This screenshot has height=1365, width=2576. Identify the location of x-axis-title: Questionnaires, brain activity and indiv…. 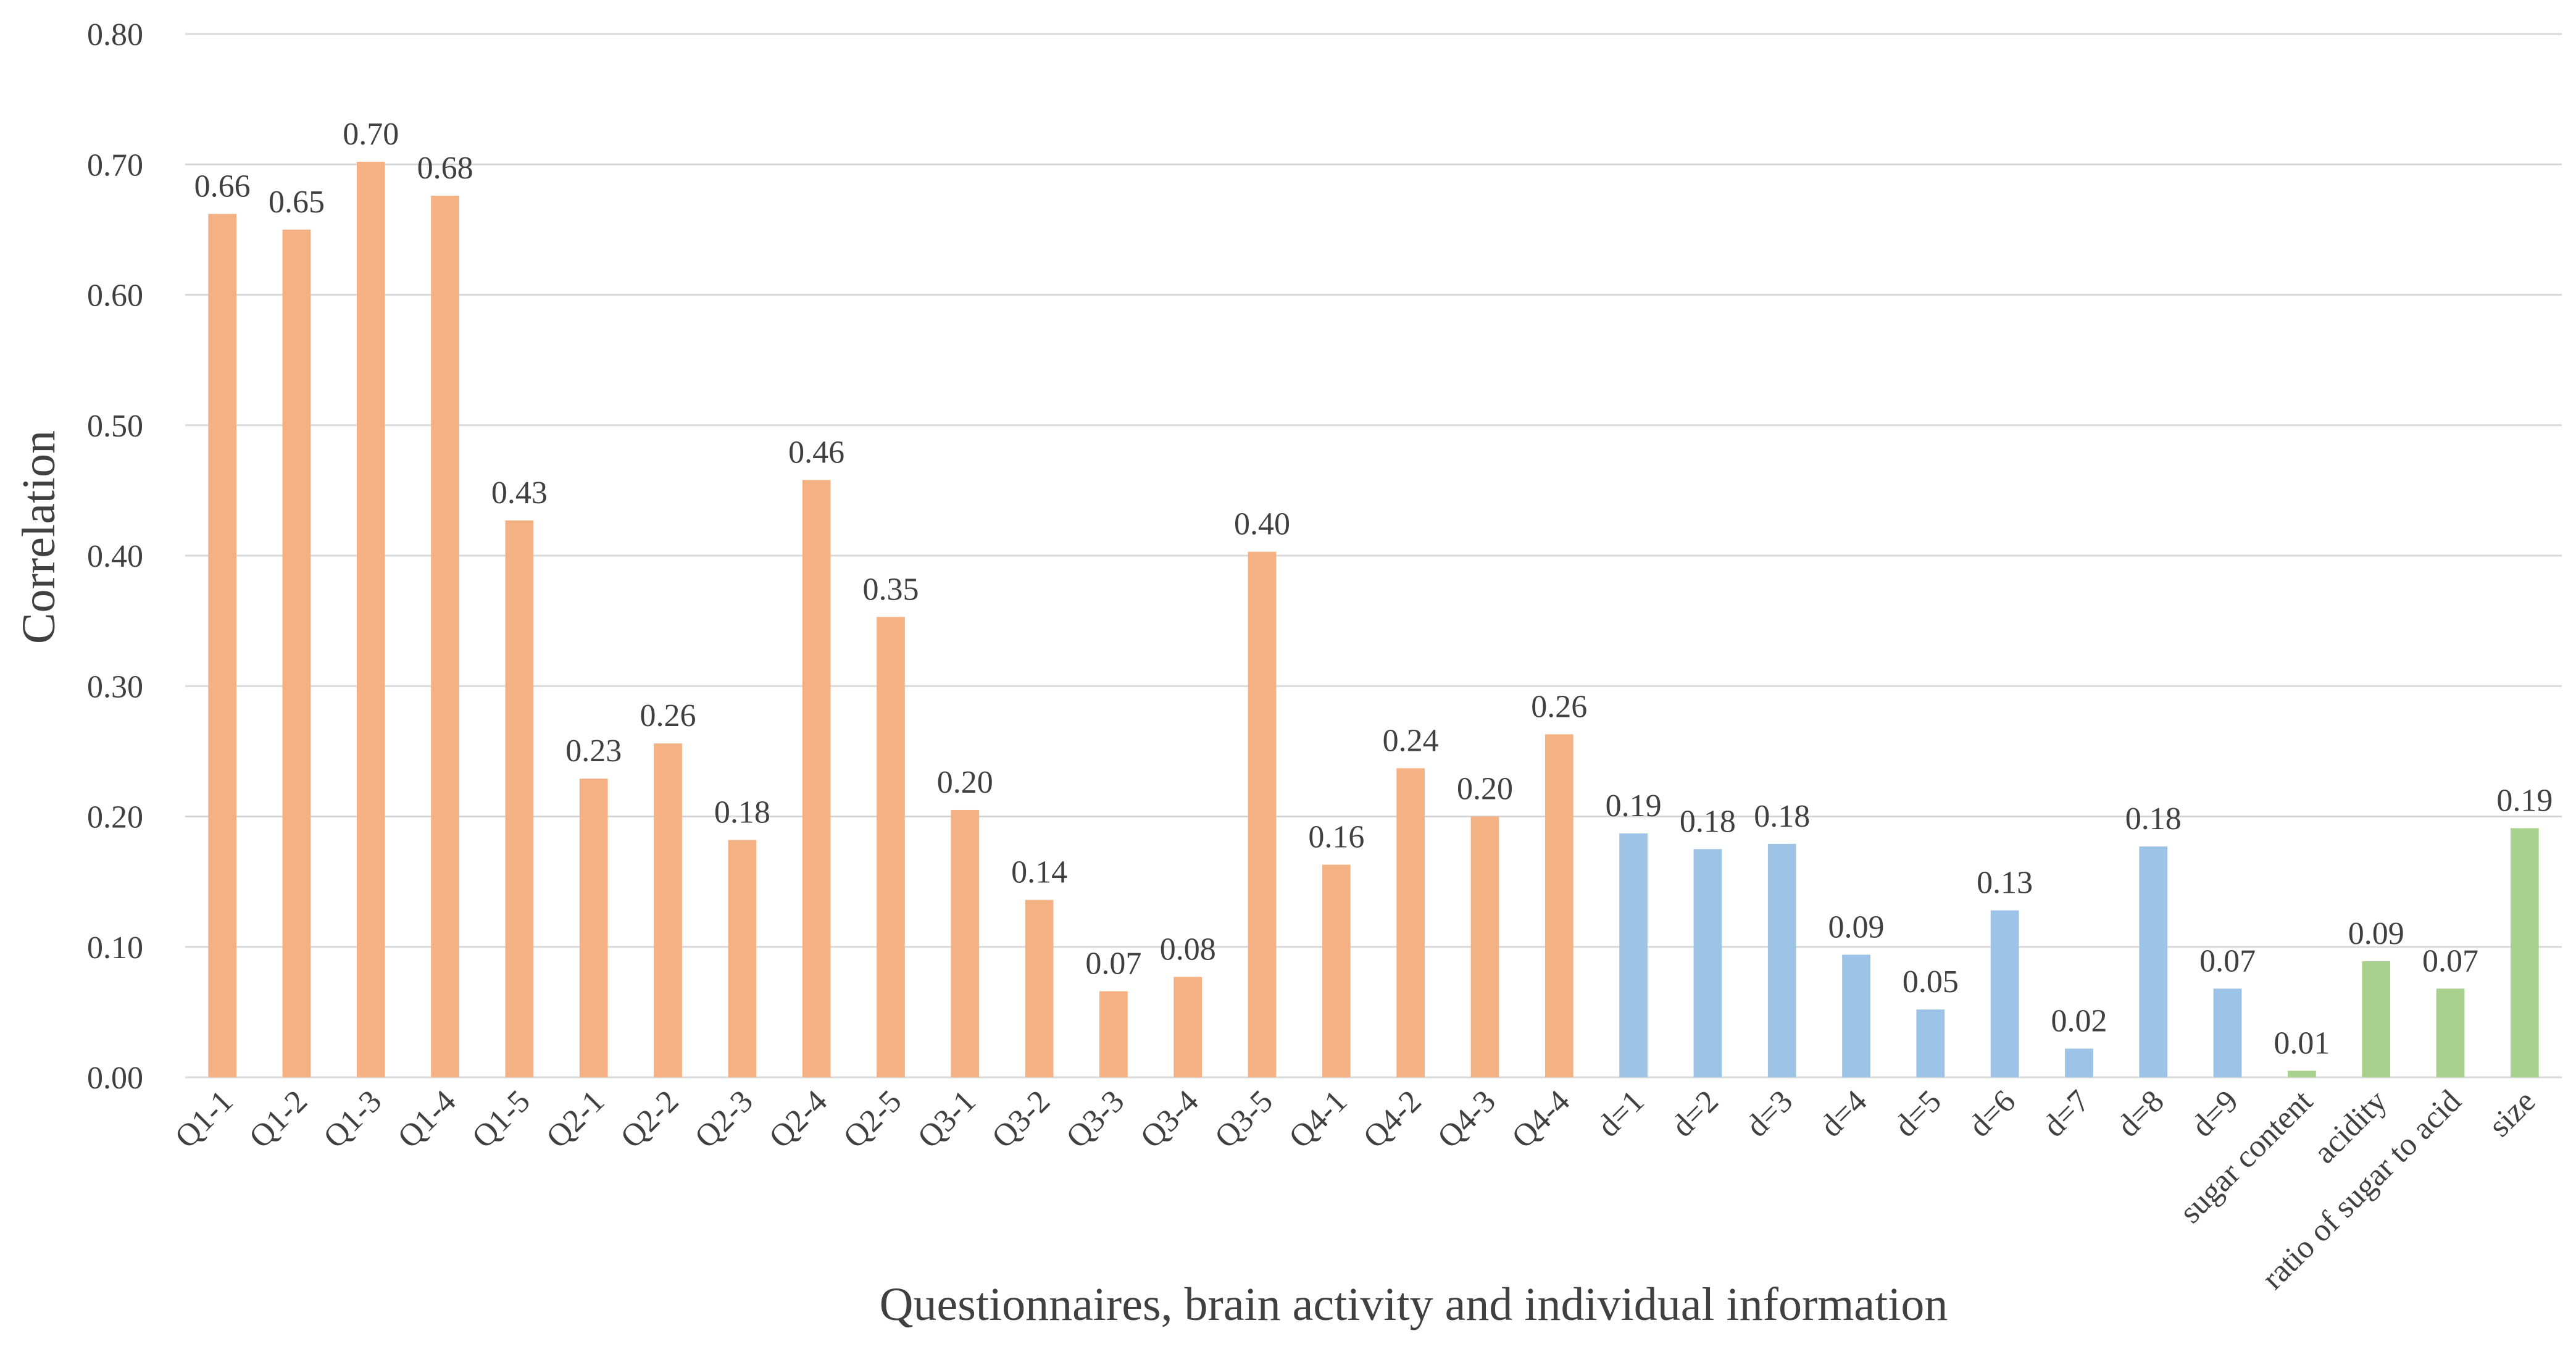
(1414, 1304).